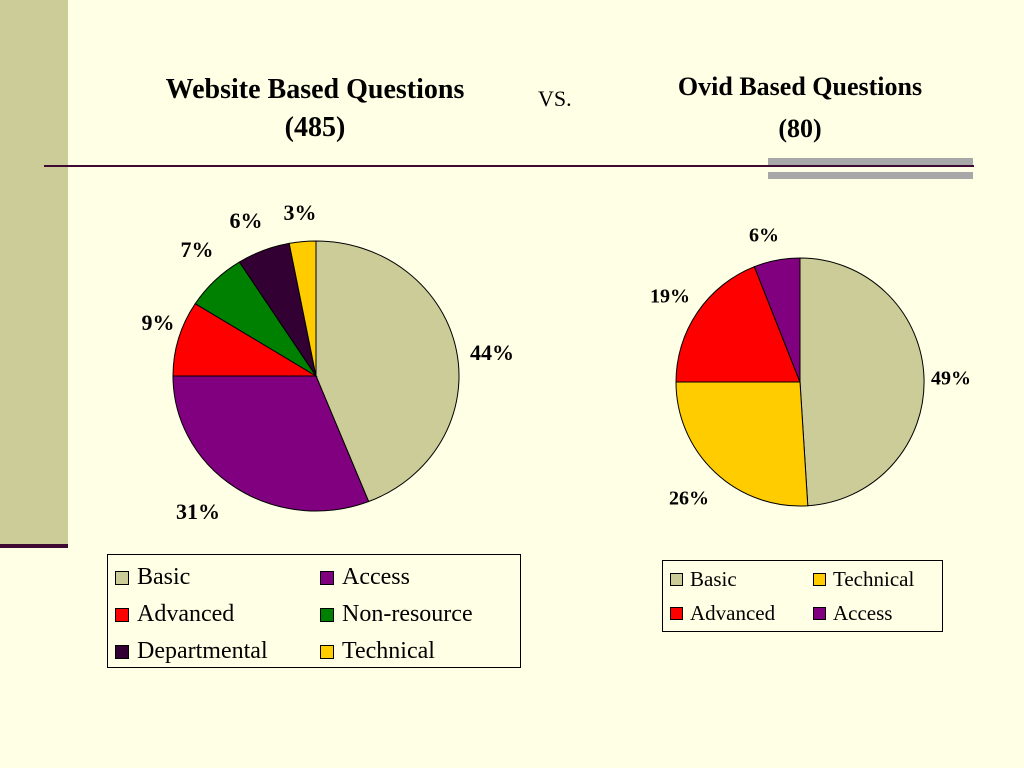  I want to click on right-chart-title: Ovid Based Questions, so click(800, 86).